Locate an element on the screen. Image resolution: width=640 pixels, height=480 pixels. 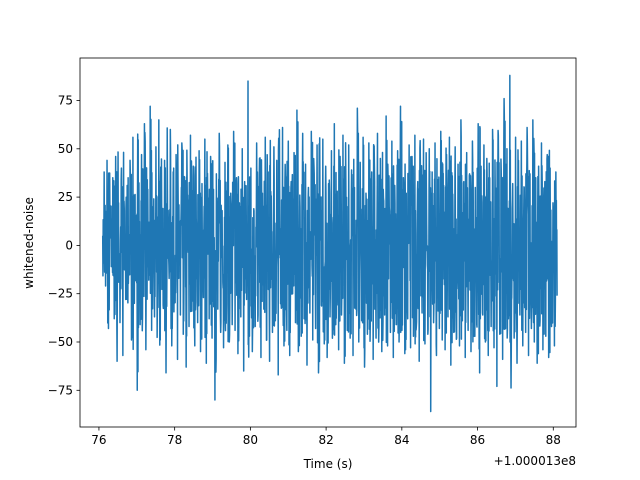
x-tick-label: 80 is located at coordinates (250, 440).